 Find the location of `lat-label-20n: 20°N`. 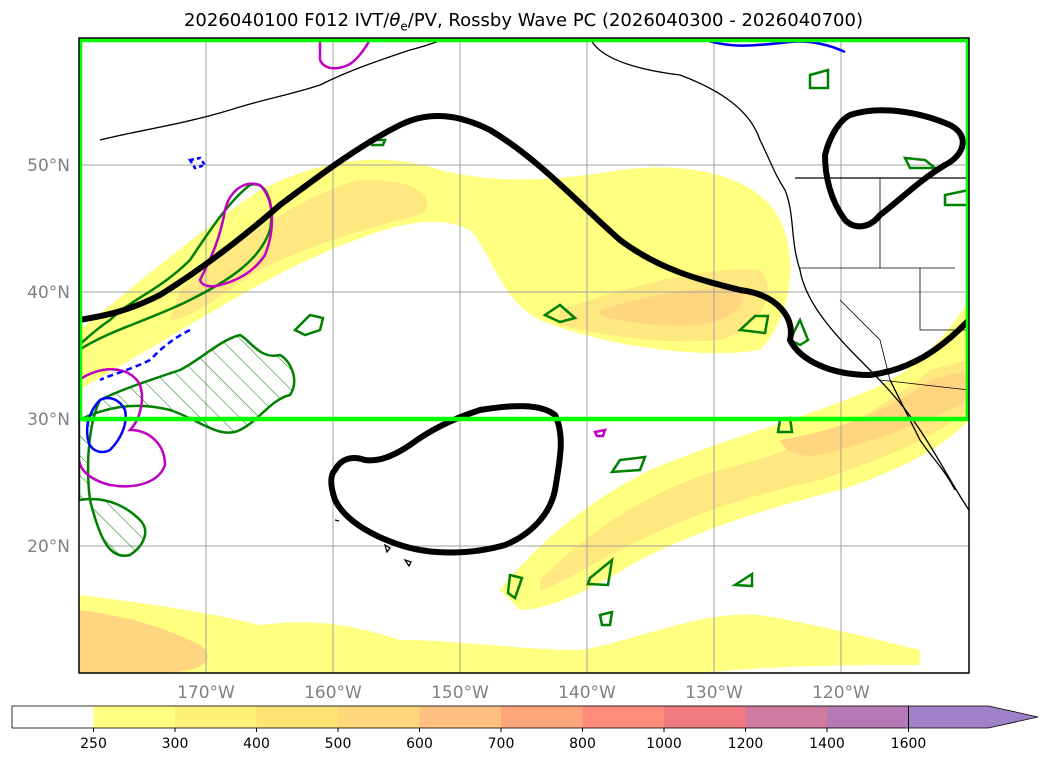

lat-label-20n: 20°N is located at coordinates (48, 547).